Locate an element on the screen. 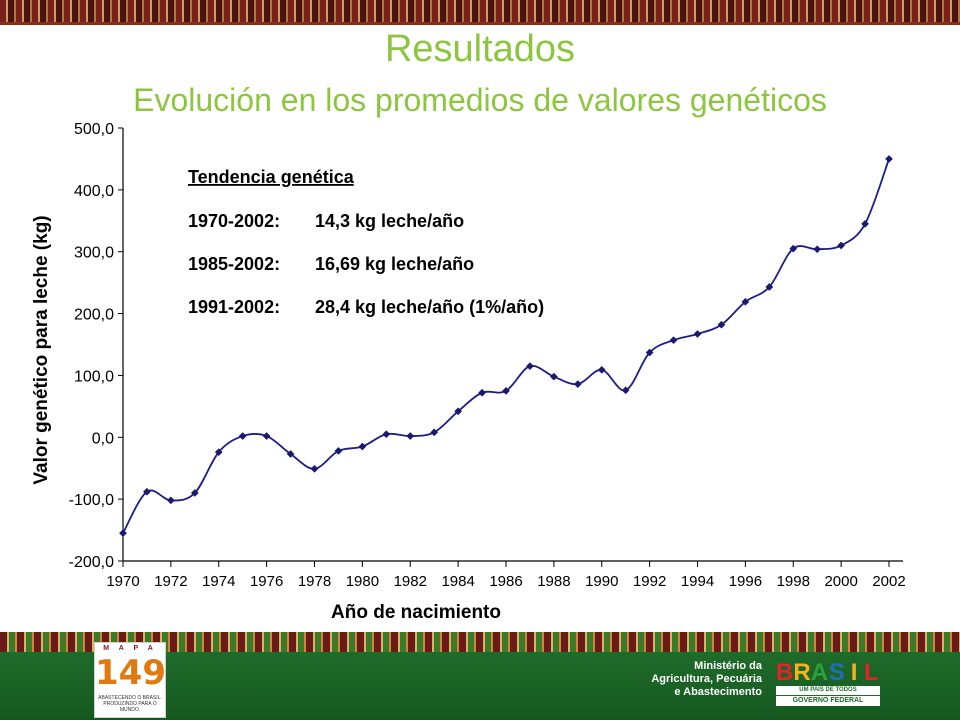 Image resolution: width=960 pixels, height=720 pixels. mapa-logo-top-text: M A P A is located at coordinates (130, 648).